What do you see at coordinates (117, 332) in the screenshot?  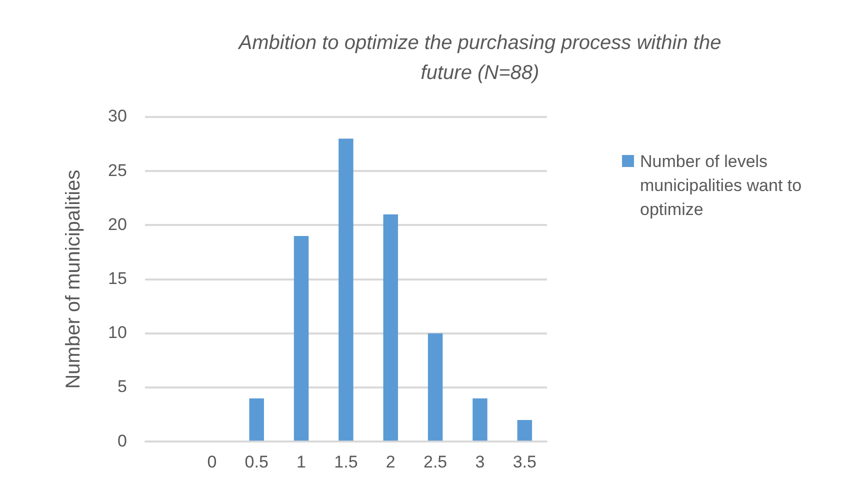 I see `y-tick-label: 10` at bounding box center [117, 332].